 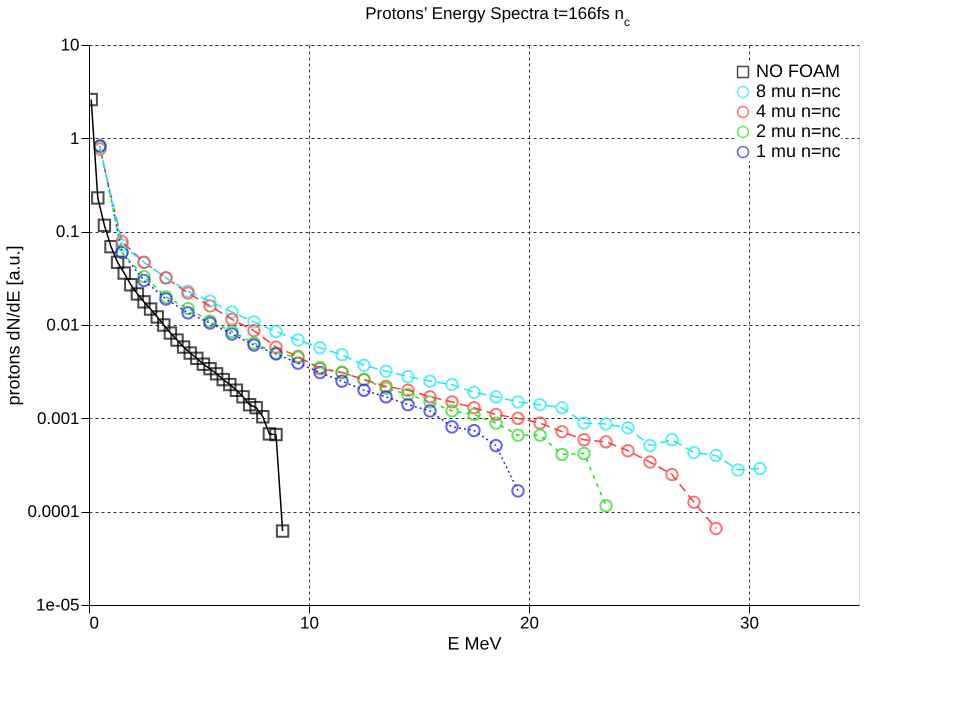 What do you see at coordinates (749, 623) in the screenshot?
I see `x-tick-label: 30` at bounding box center [749, 623].